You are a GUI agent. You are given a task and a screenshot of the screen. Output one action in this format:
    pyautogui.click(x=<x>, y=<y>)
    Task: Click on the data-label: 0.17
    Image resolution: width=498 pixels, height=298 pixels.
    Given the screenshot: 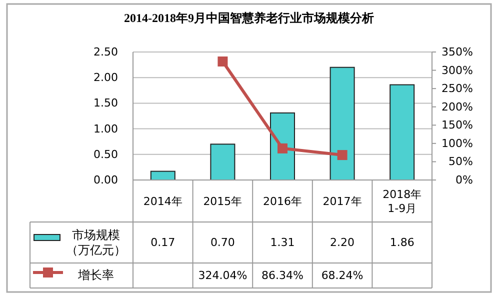 What is the action you would take?
    pyautogui.click(x=163, y=242)
    